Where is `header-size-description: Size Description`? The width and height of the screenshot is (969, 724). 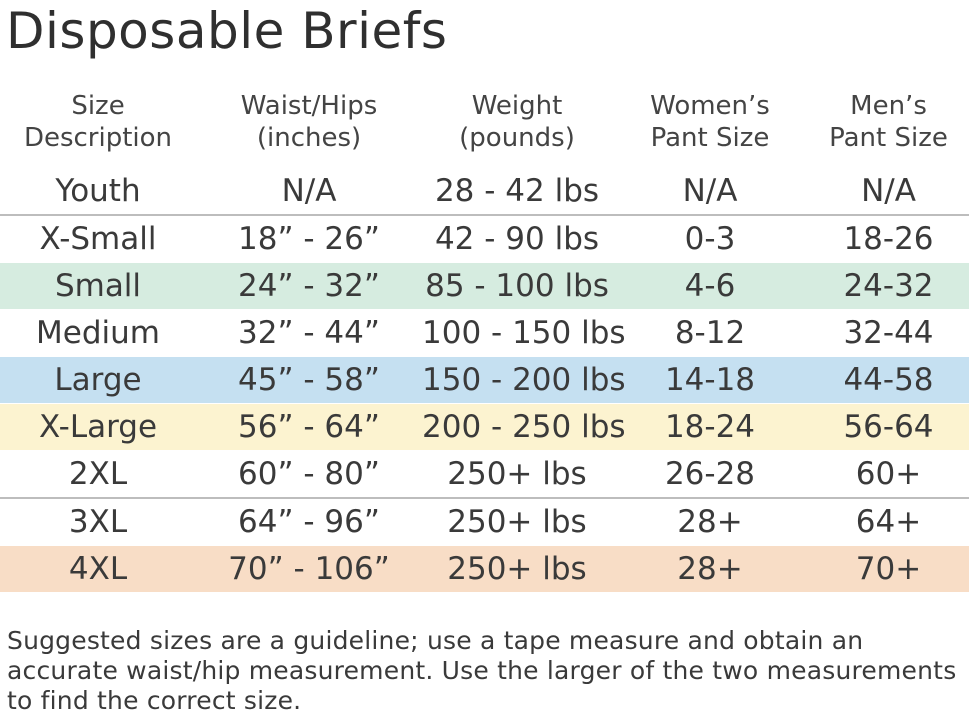 header-size-description: Size Description is located at coordinates (98, 122).